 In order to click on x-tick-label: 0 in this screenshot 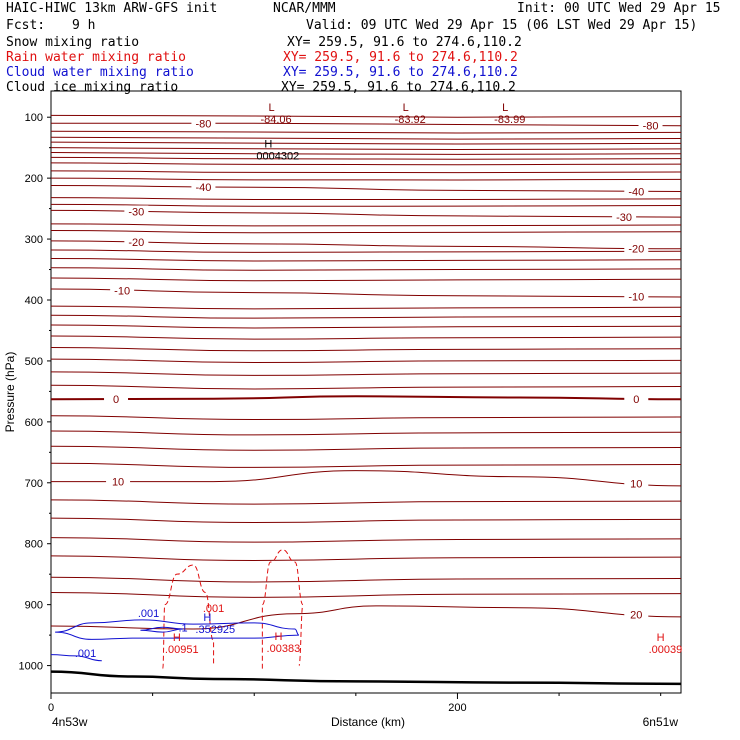, I will do `click(51, 708)`.